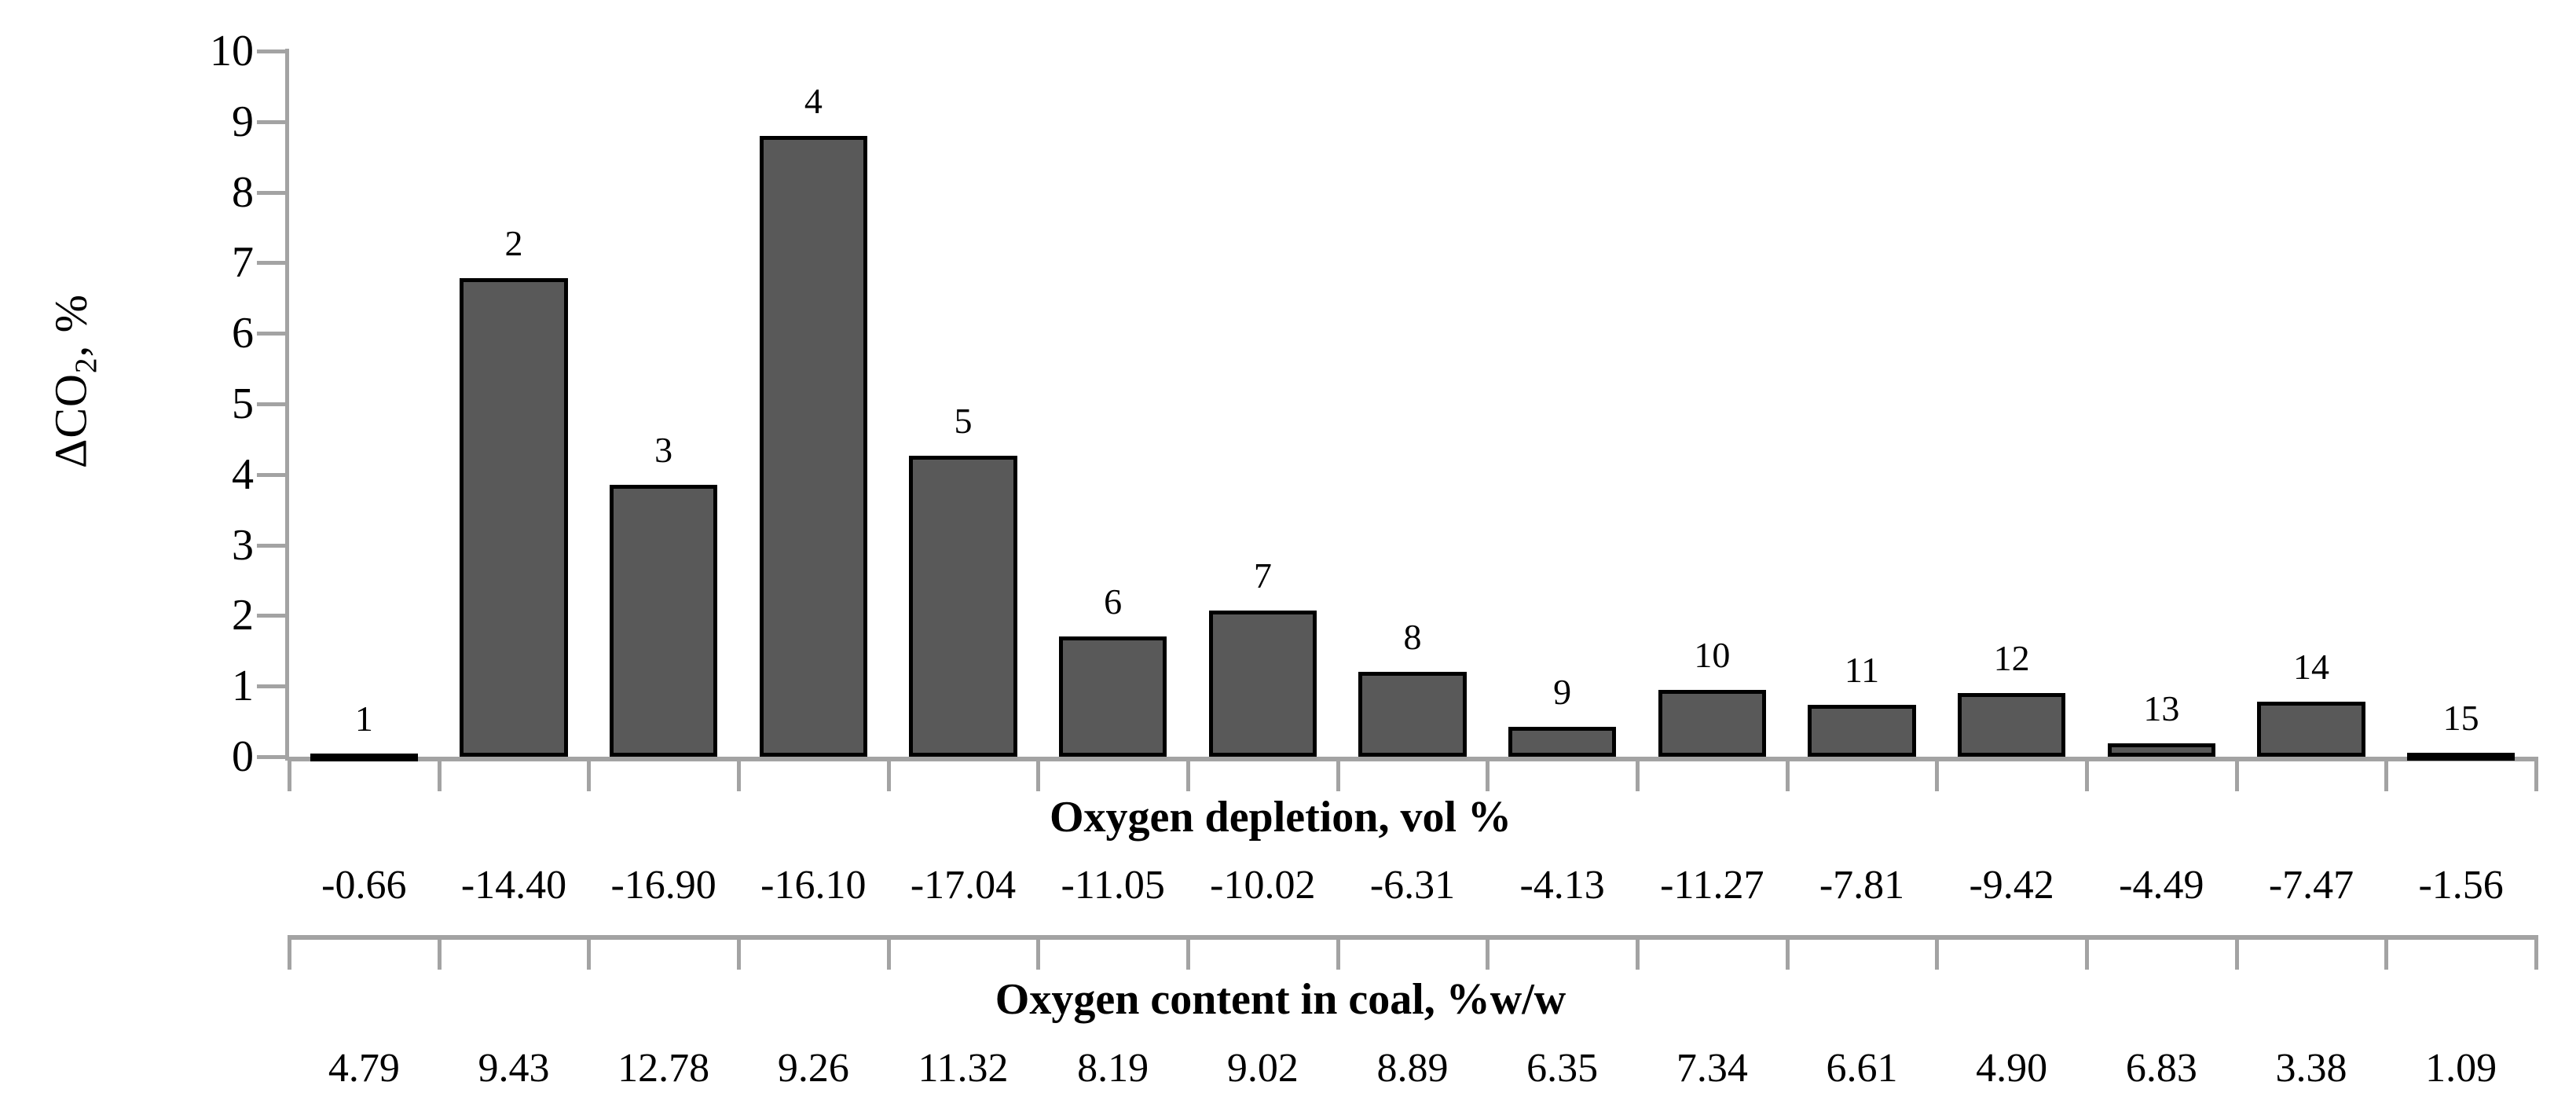  What do you see at coordinates (1113, 1069) in the screenshot?
I see `x-category-value: 8.19` at bounding box center [1113, 1069].